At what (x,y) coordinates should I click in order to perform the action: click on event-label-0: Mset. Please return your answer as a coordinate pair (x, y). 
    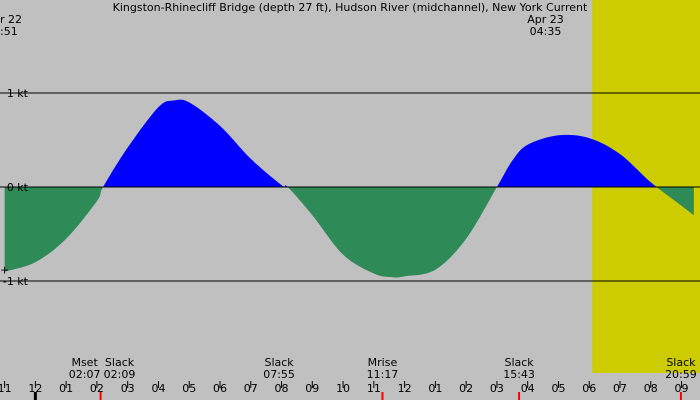
    Looking at the image, I should click on (84, 362).